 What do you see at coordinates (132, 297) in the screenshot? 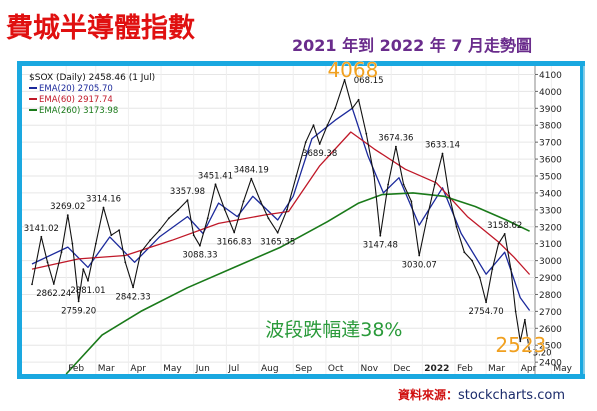
I see `price-label: 2842.33` at bounding box center [132, 297].